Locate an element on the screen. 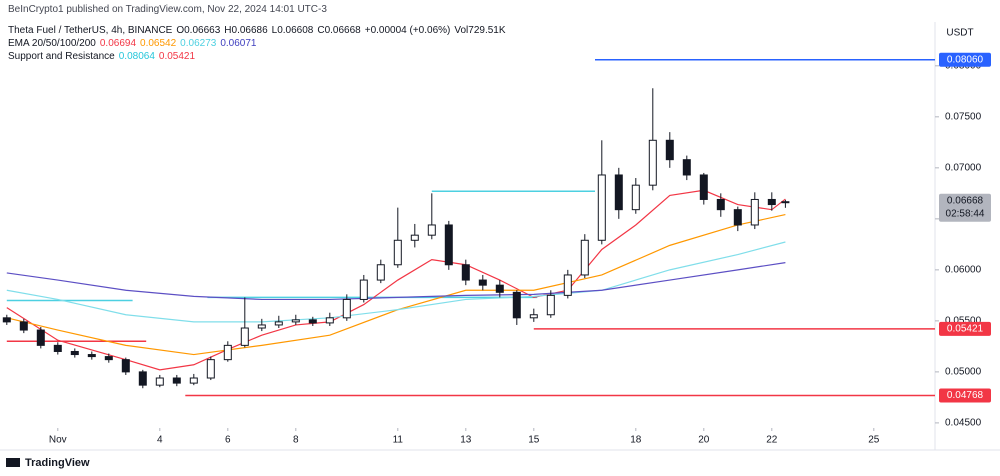 The image size is (1000, 476). last-price-box is located at coordinates (965, 207).